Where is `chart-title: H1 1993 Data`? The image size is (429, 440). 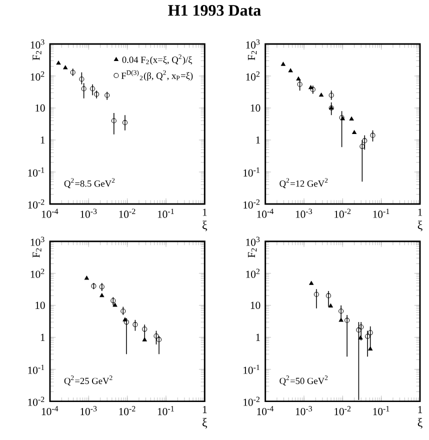
chart-title: H1 1993 Data is located at coordinates (214, 10).